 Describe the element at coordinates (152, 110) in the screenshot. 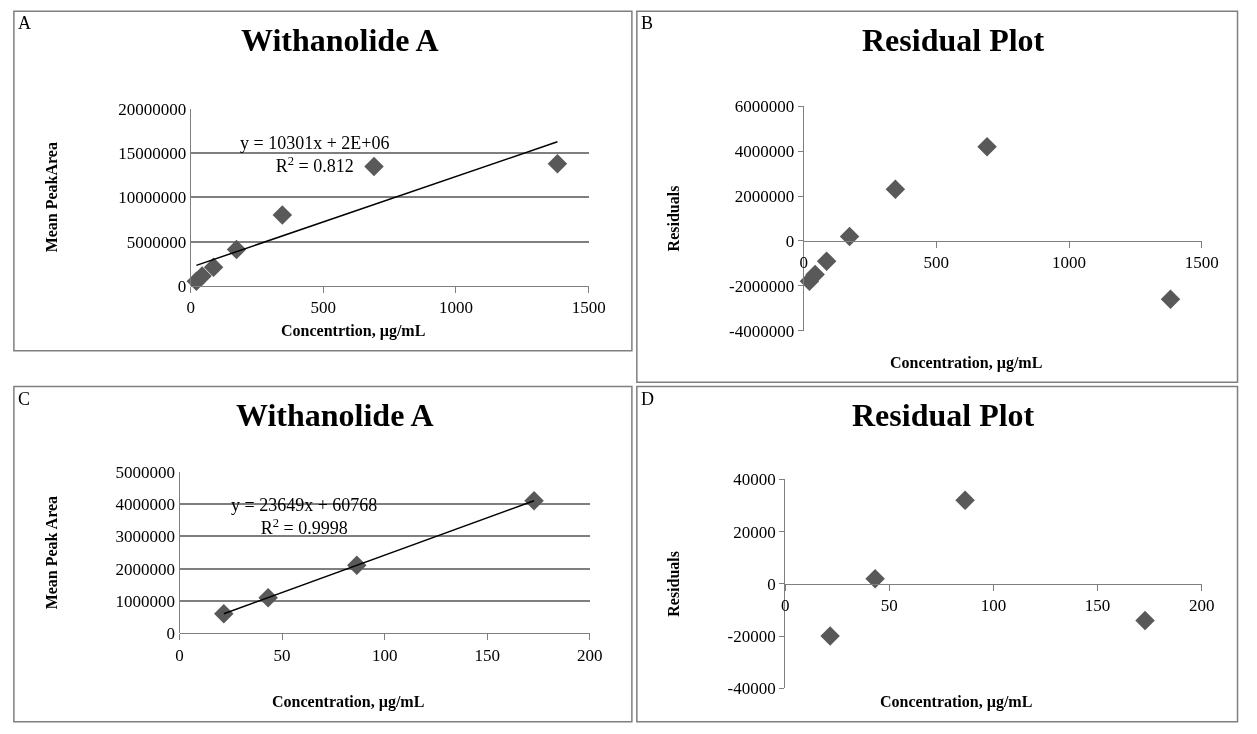

I see `y-tick-label: 20000000` at that location.